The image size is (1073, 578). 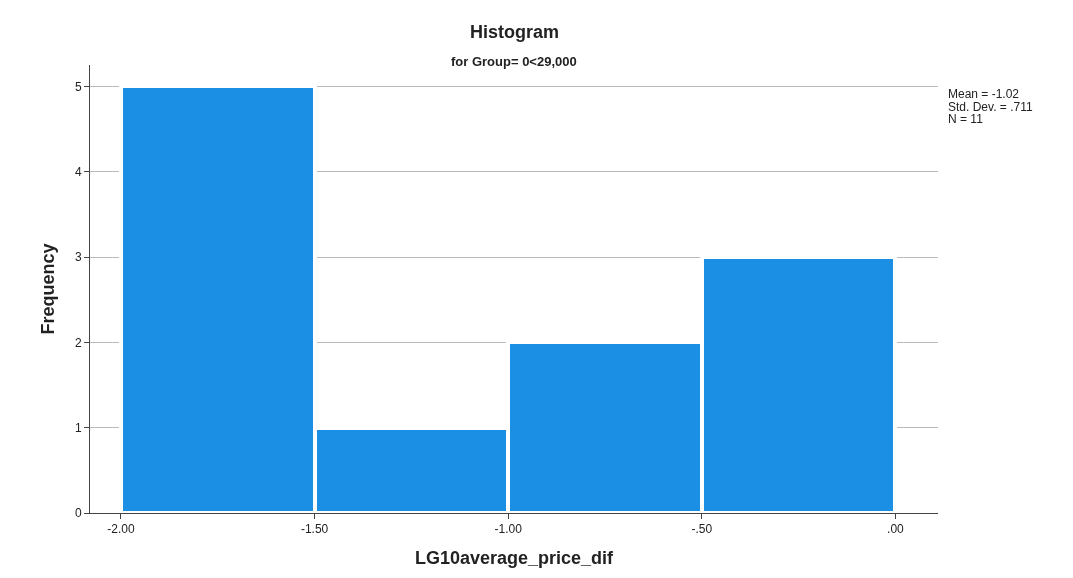 What do you see at coordinates (78, 171) in the screenshot?
I see `y-tick-label: 4` at bounding box center [78, 171].